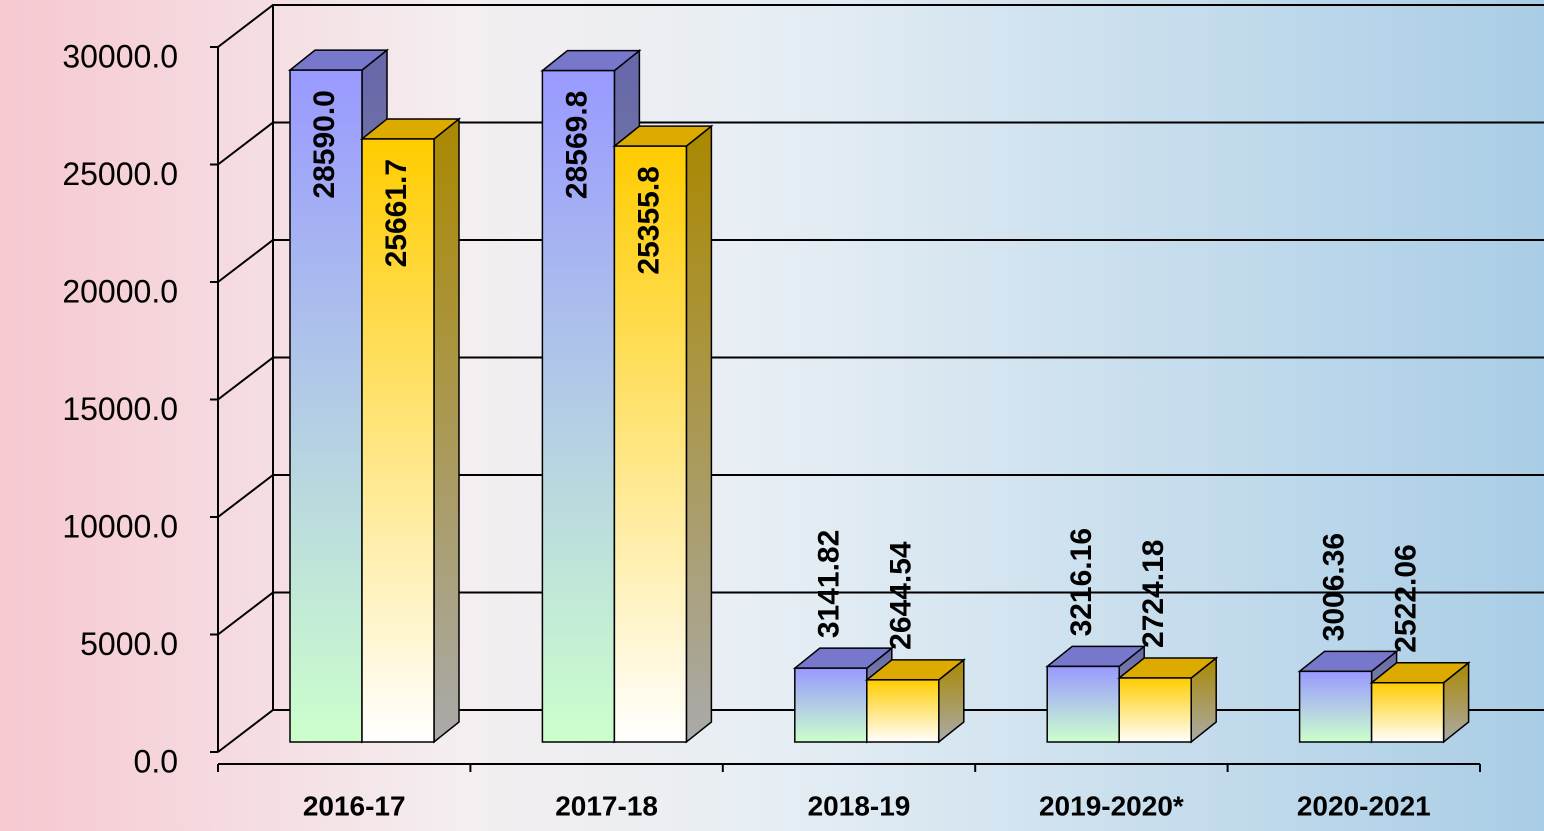  I want to click on y-tick-label: 30000.0, so click(120, 56).